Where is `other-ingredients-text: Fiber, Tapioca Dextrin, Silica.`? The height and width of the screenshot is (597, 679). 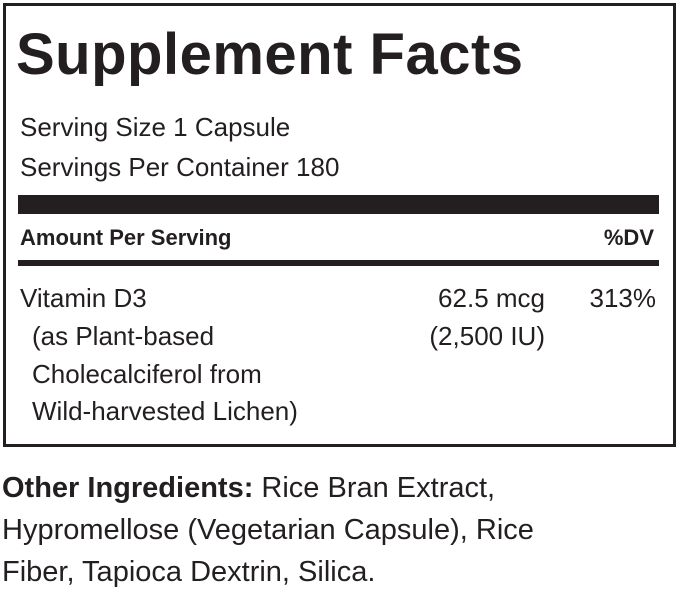 other-ingredients-text: Fiber, Tapioca Dextrin, Silica. is located at coordinates (189, 572).